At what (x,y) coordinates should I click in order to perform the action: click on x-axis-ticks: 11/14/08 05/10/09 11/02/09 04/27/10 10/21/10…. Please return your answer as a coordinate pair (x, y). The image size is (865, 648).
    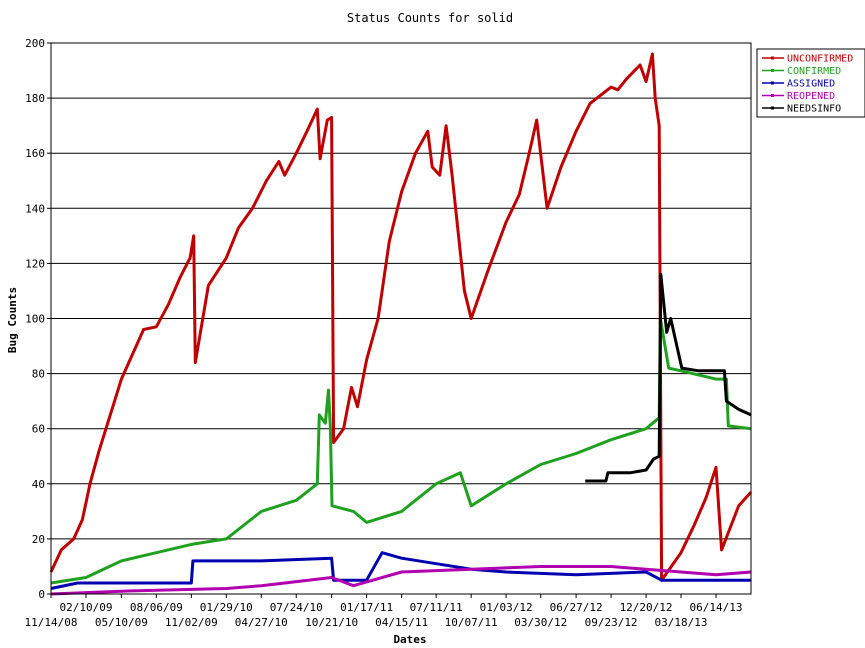
    Looking at the image, I should click on (384, 611).